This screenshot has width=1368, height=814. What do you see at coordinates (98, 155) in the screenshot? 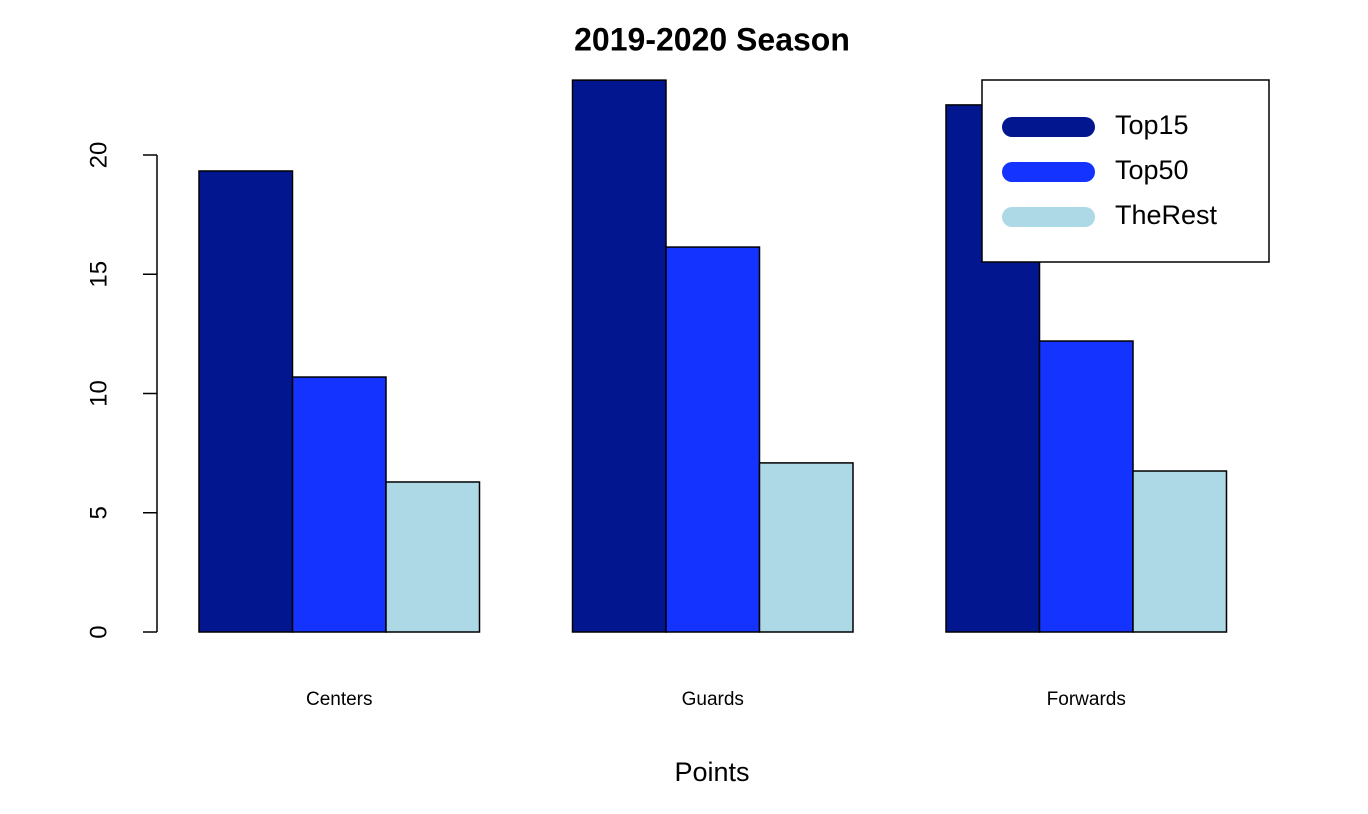
I see `y-tick-label: 20` at bounding box center [98, 155].